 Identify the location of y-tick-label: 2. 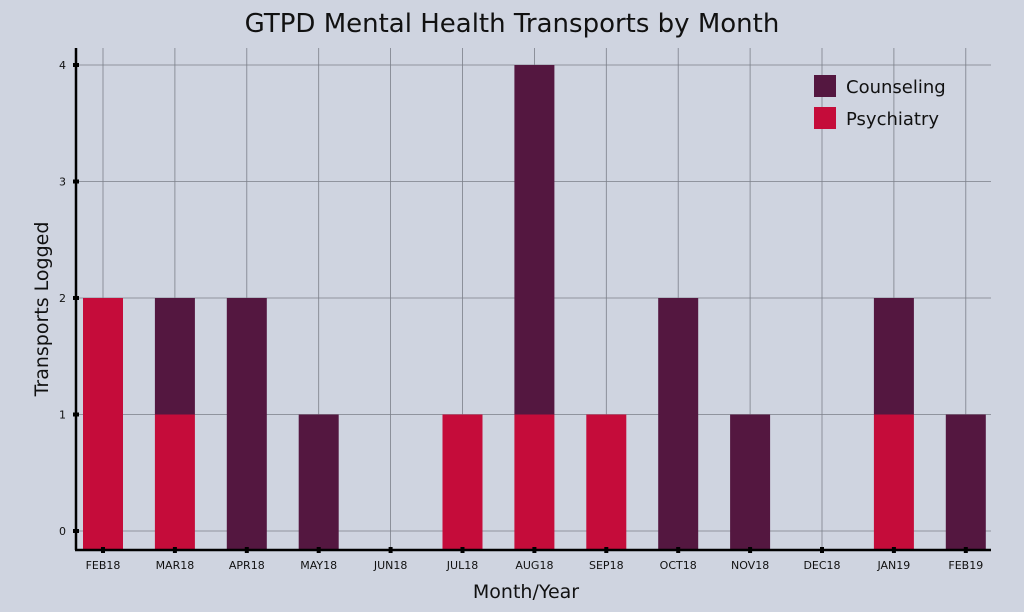
(62, 298).